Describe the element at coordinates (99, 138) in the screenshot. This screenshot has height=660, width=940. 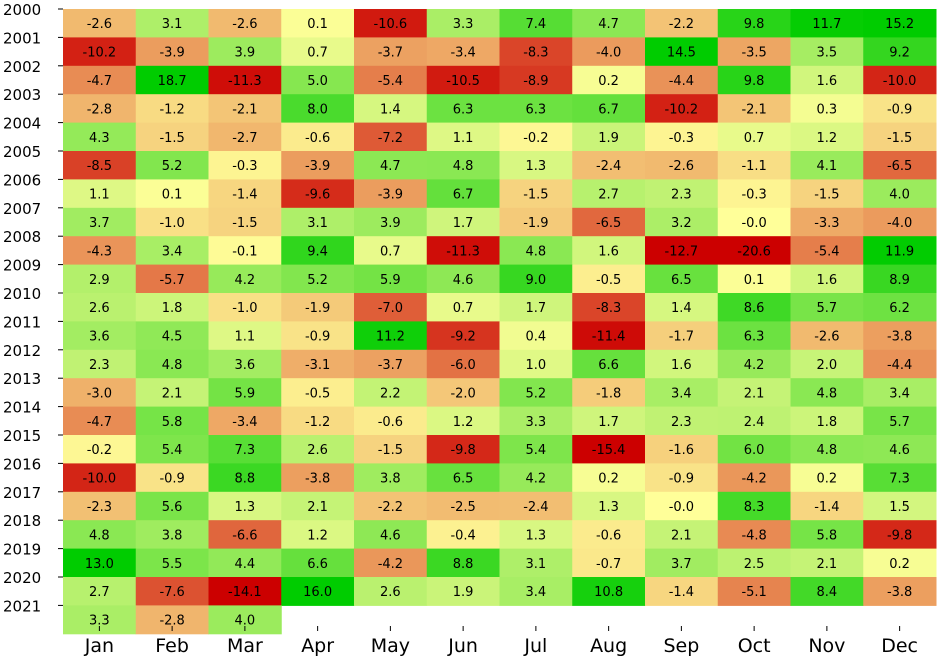
I see `cell-value-label: 4.3` at that location.